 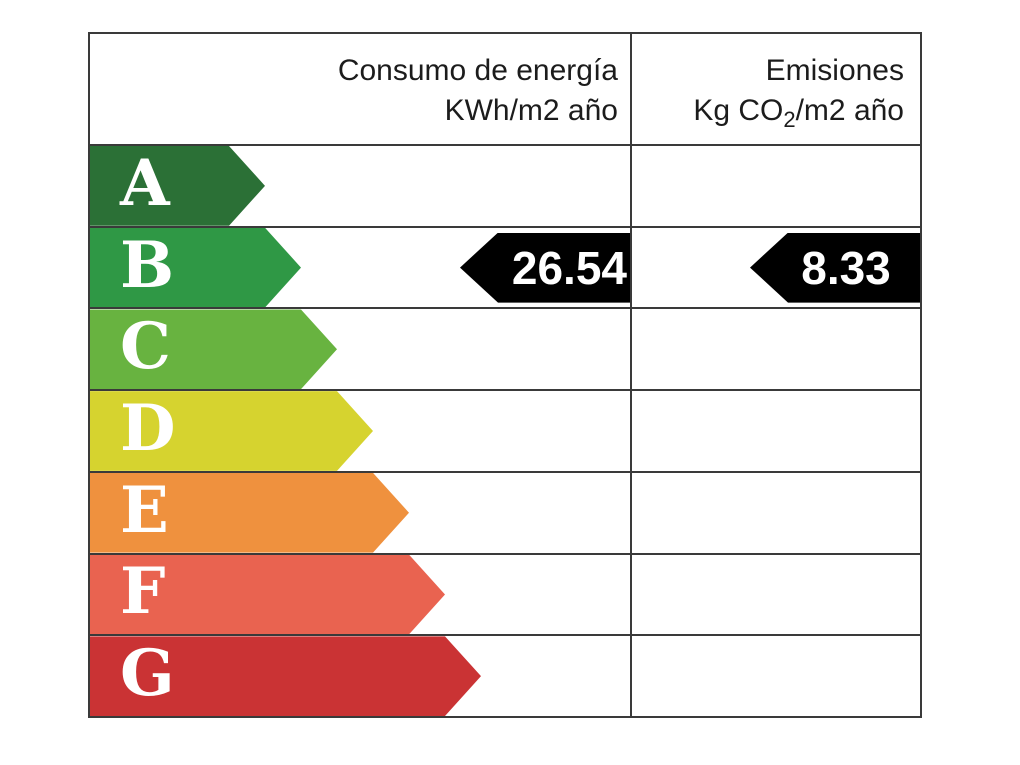 I want to click on rating-row-a: A, so click(x=505, y=186).